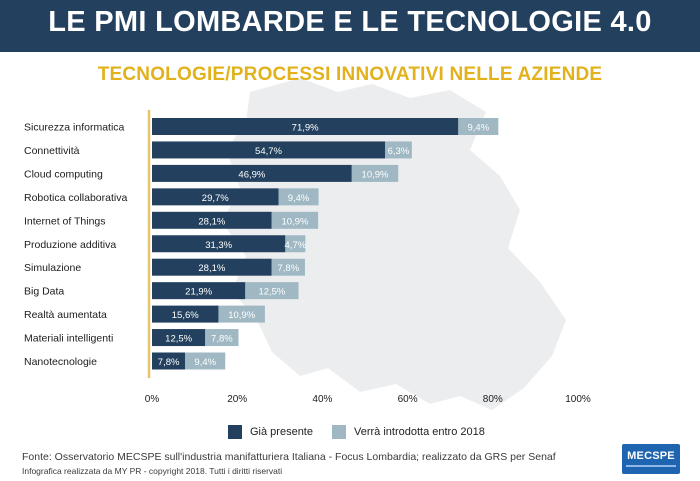 Image resolution: width=700 pixels, height=481 pixels. I want to click on x-tick-label: 100%, so click(578, 399).